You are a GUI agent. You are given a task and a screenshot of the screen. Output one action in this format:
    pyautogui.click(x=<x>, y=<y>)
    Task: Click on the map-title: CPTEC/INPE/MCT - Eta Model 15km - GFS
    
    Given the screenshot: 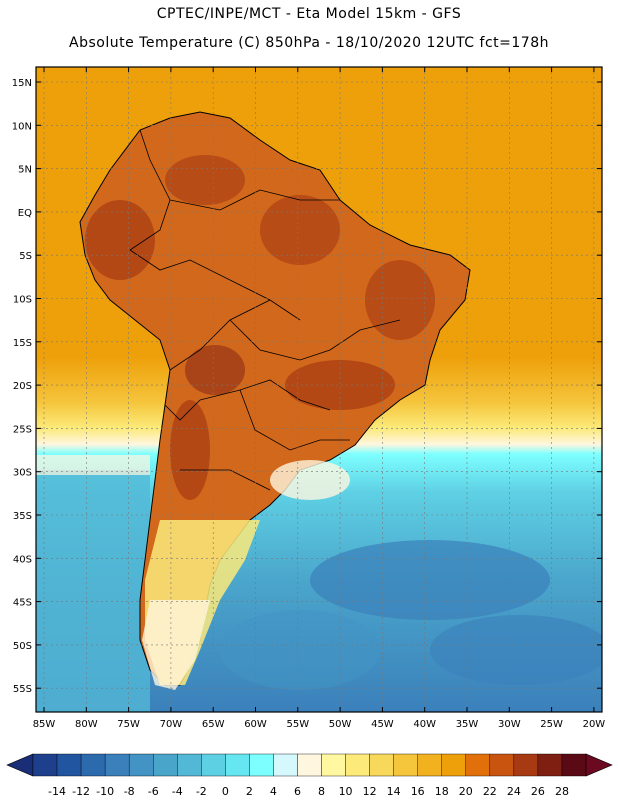 What is the action you would take?
    pyautogui.click(x=309, y=14)
    